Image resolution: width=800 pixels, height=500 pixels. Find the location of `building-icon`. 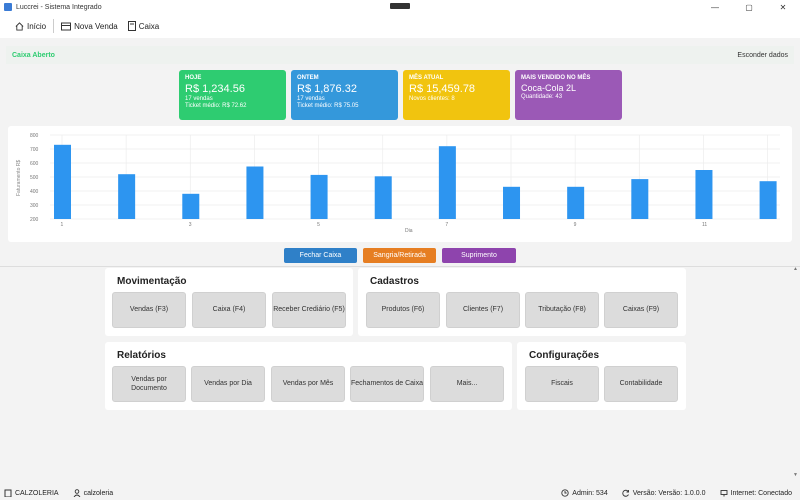

building-icon is located at coordinates (8, 493).